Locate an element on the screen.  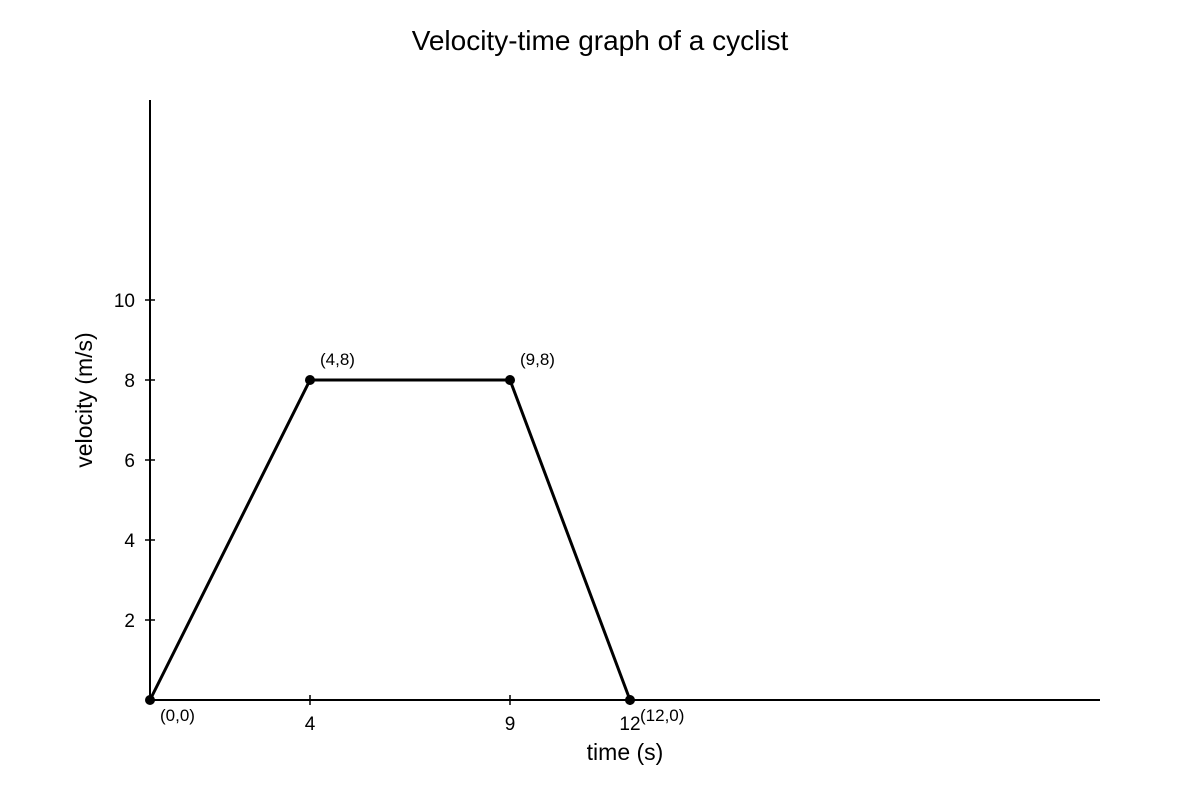
x-tick-label-4: 4 is located at coordinates (310, 724).